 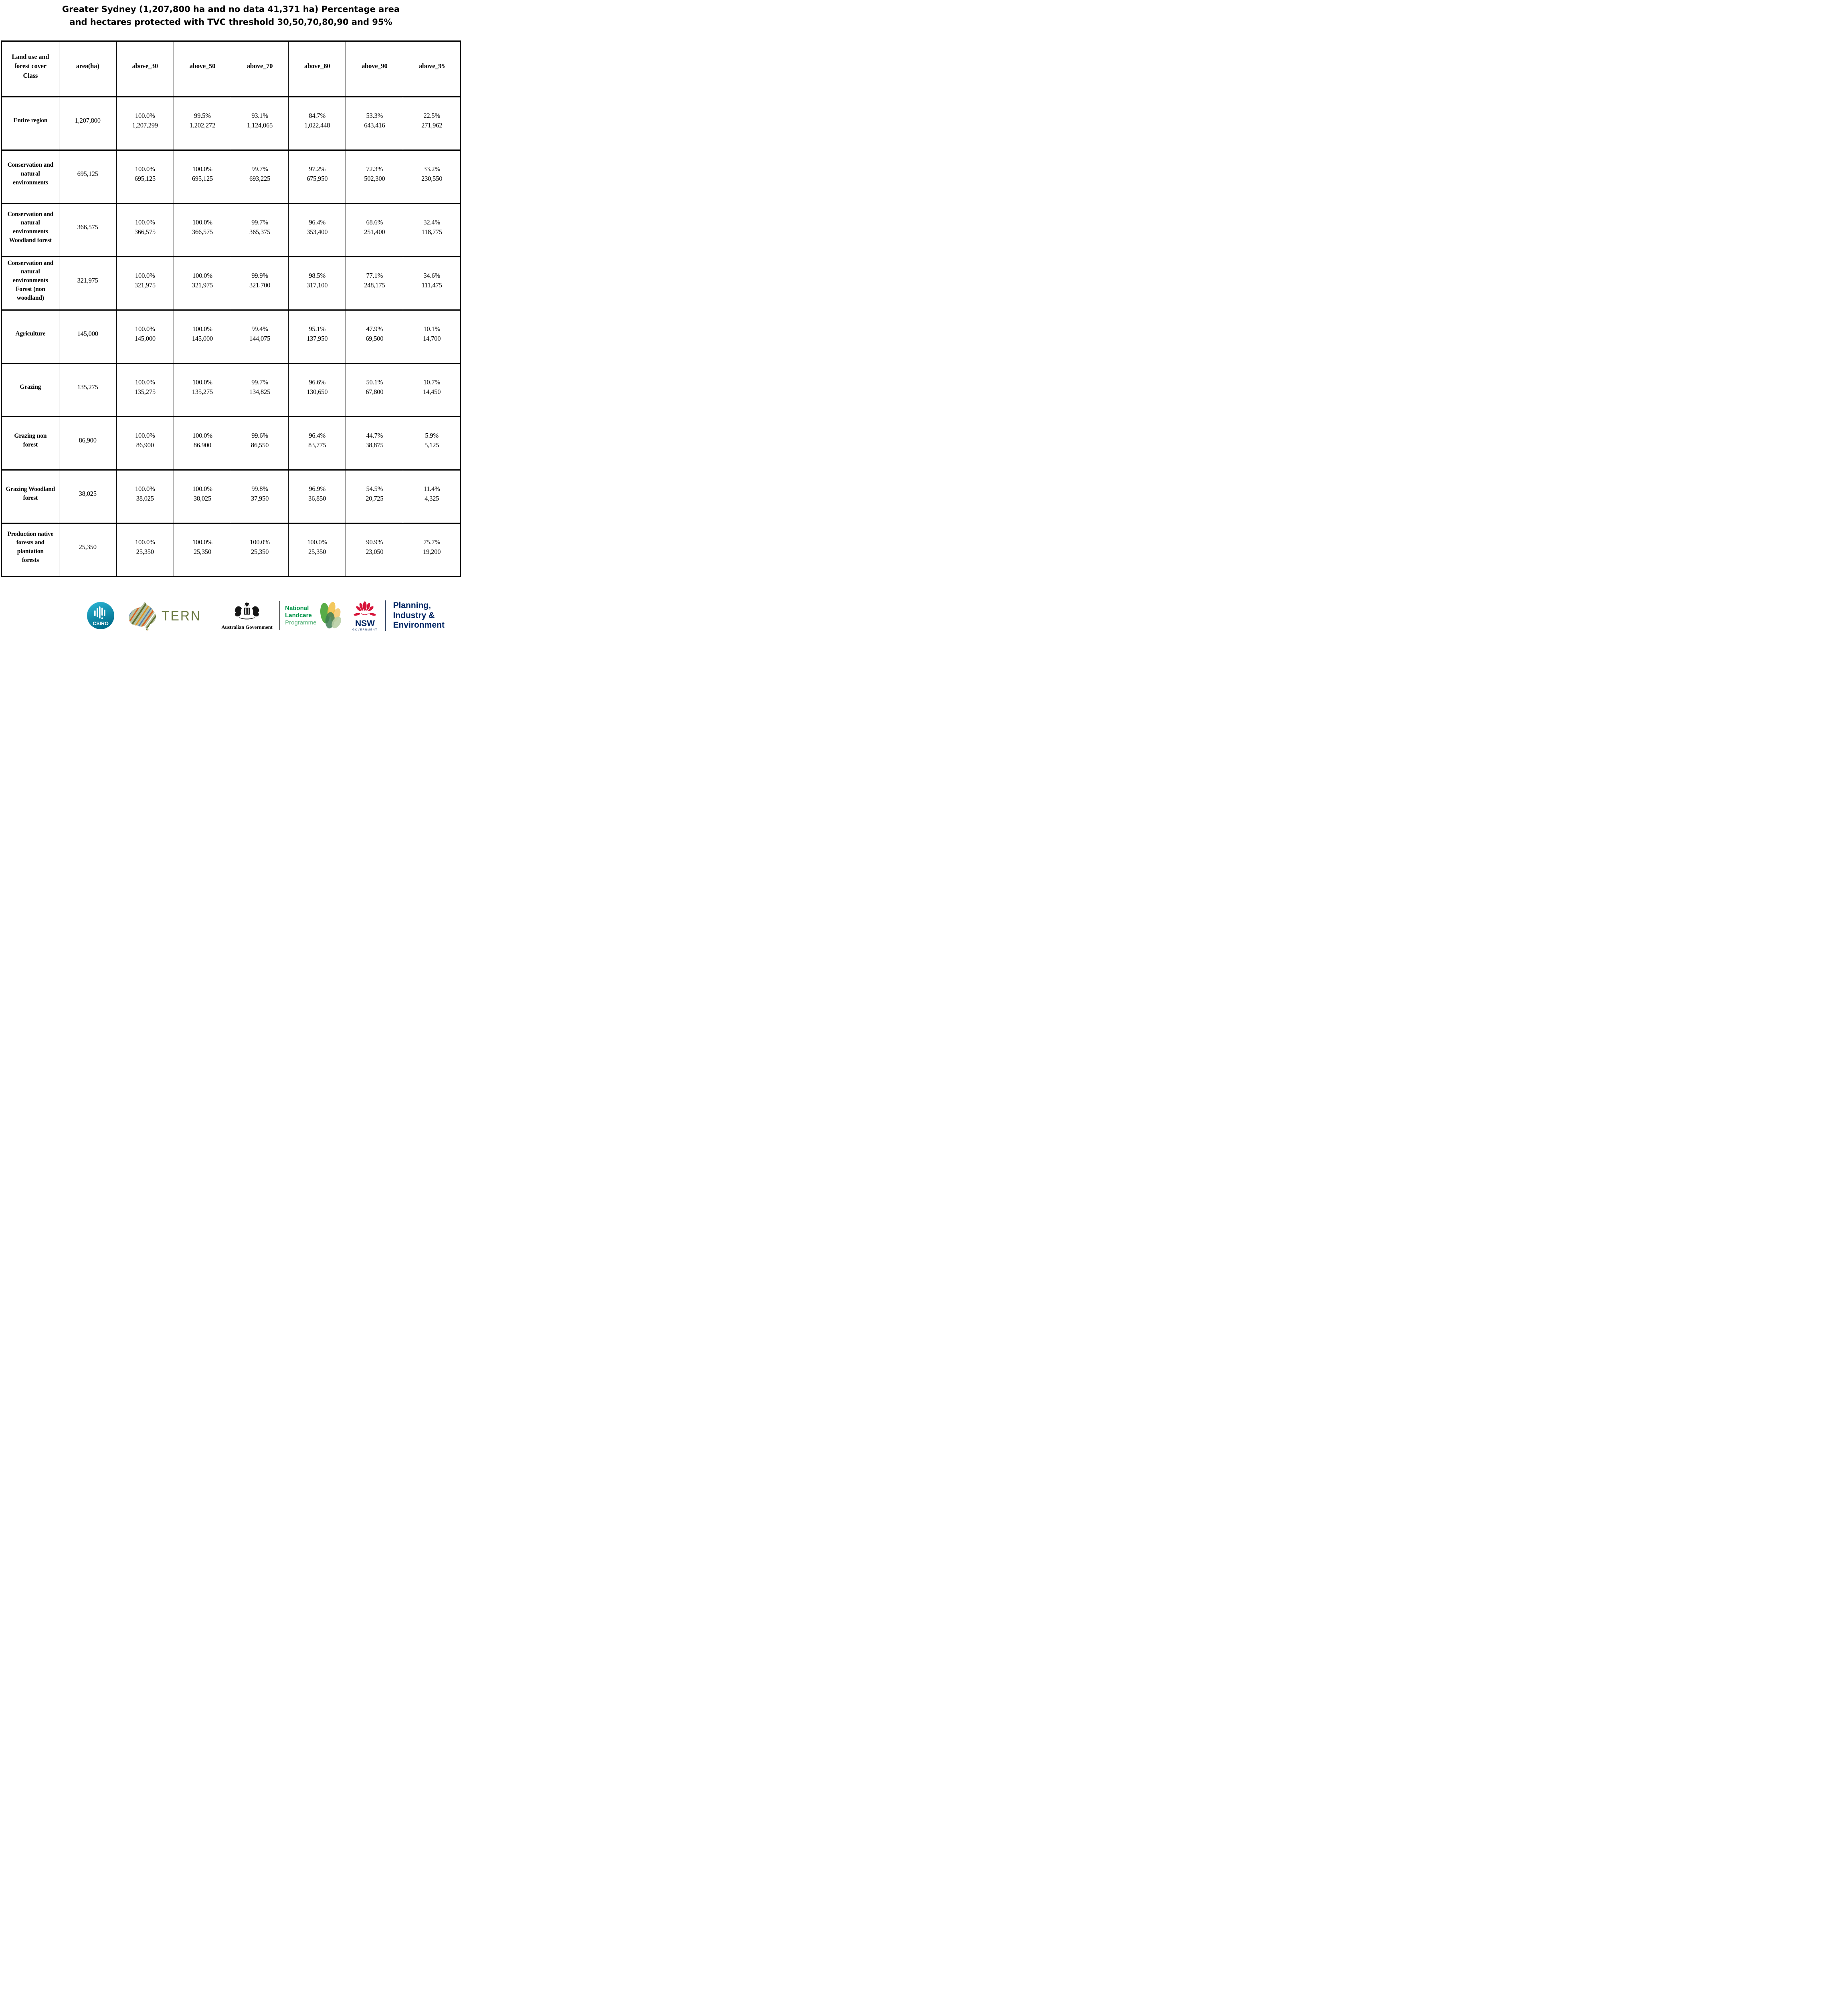 I want to click on pie-line-3: Environment, so click(x=419, y=625).